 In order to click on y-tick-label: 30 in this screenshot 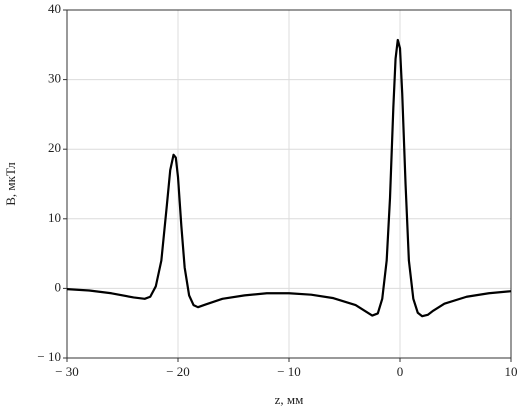, I will do `click(54, 78)`.